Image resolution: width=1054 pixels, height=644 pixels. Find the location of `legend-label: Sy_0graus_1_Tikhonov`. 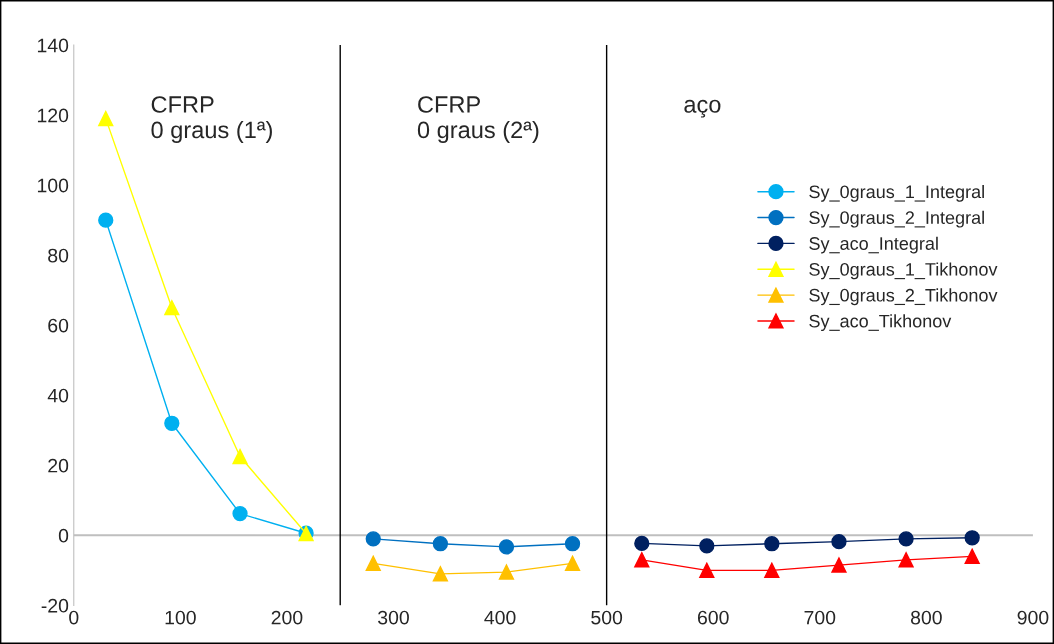

legend-label: Sy_0graus_1_Tikhonov is located at coordinates (903, 271).